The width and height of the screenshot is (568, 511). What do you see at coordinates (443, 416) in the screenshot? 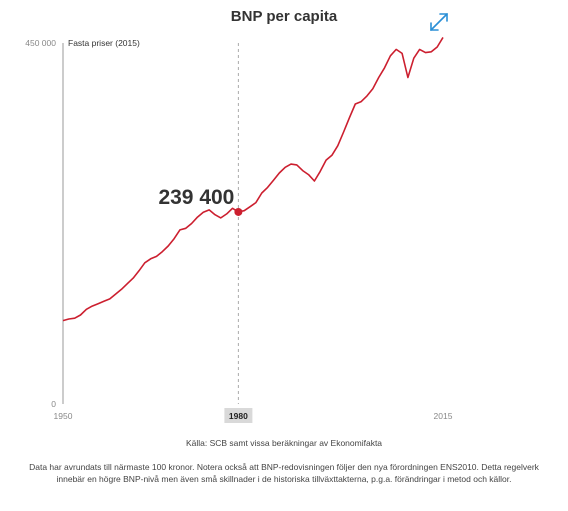
I see `x-tick-label: 2015` at bounding box center [443, 416].